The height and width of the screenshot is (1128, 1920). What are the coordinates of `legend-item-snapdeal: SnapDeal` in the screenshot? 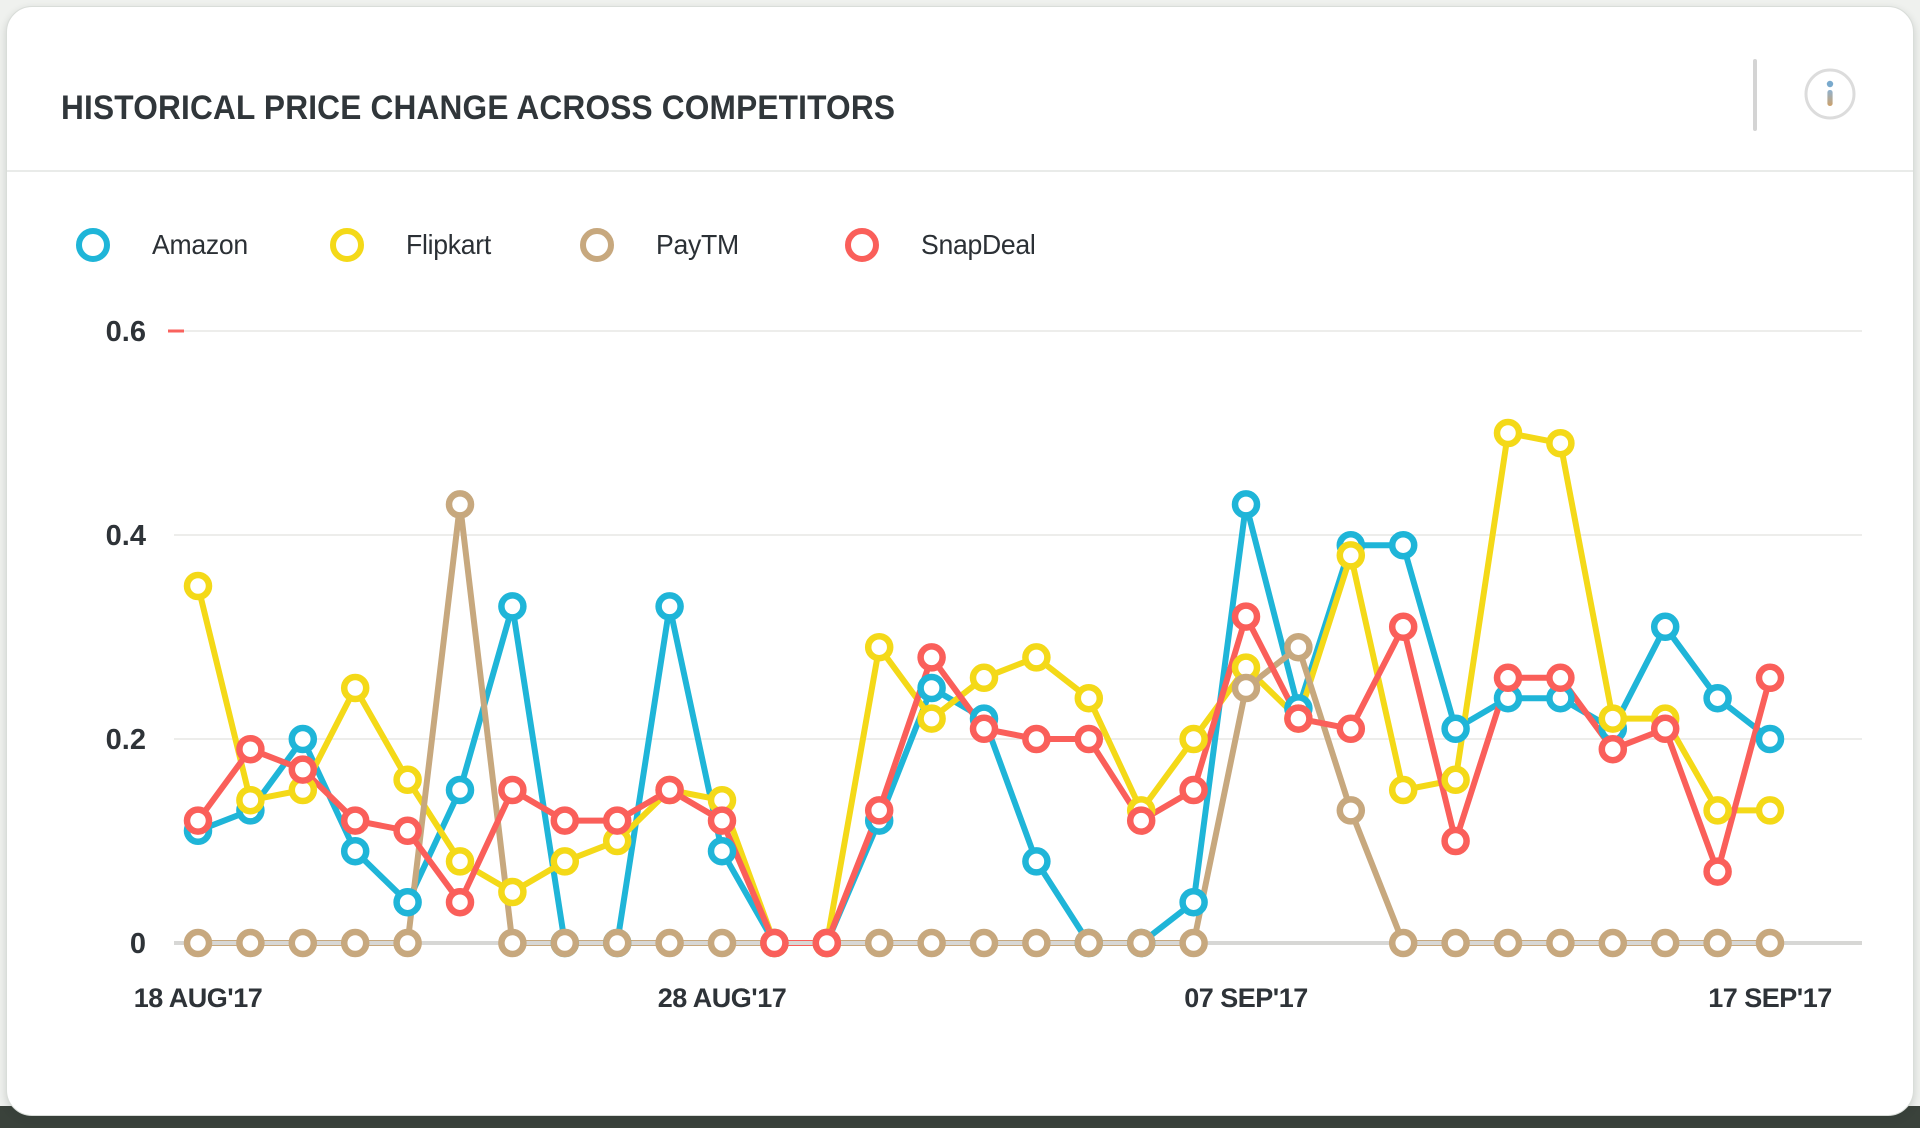 It's located at (943, 245).